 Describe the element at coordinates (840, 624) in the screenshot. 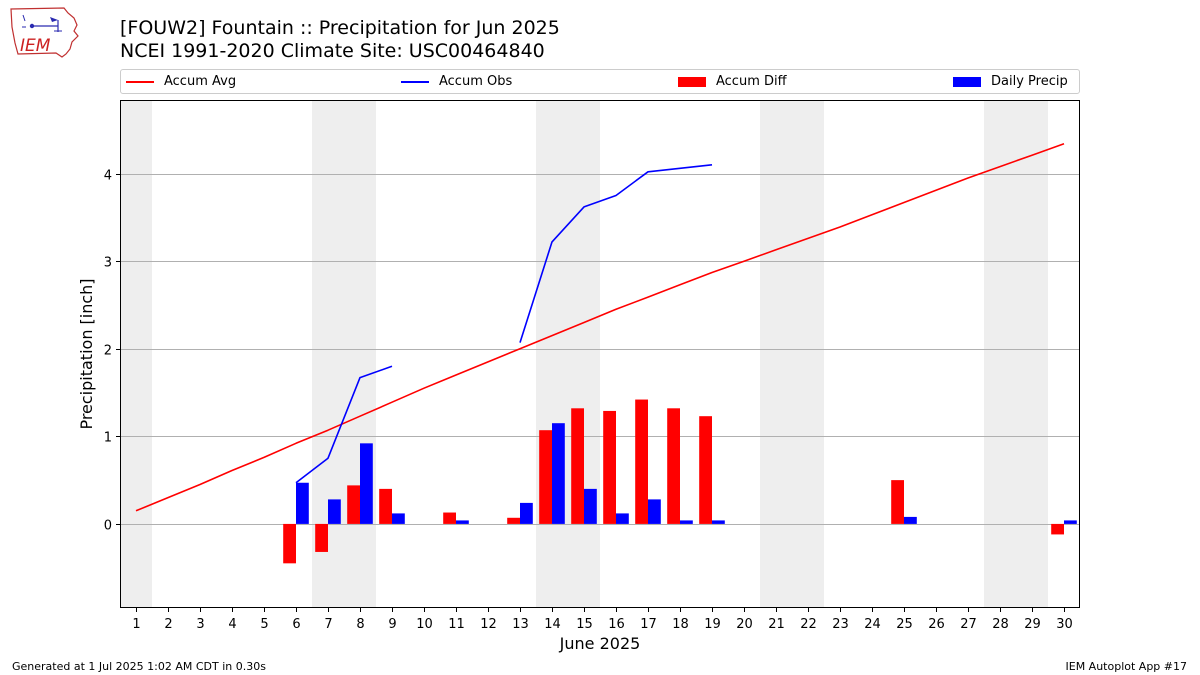

I see `x-tick-label-23: 23` at that location.